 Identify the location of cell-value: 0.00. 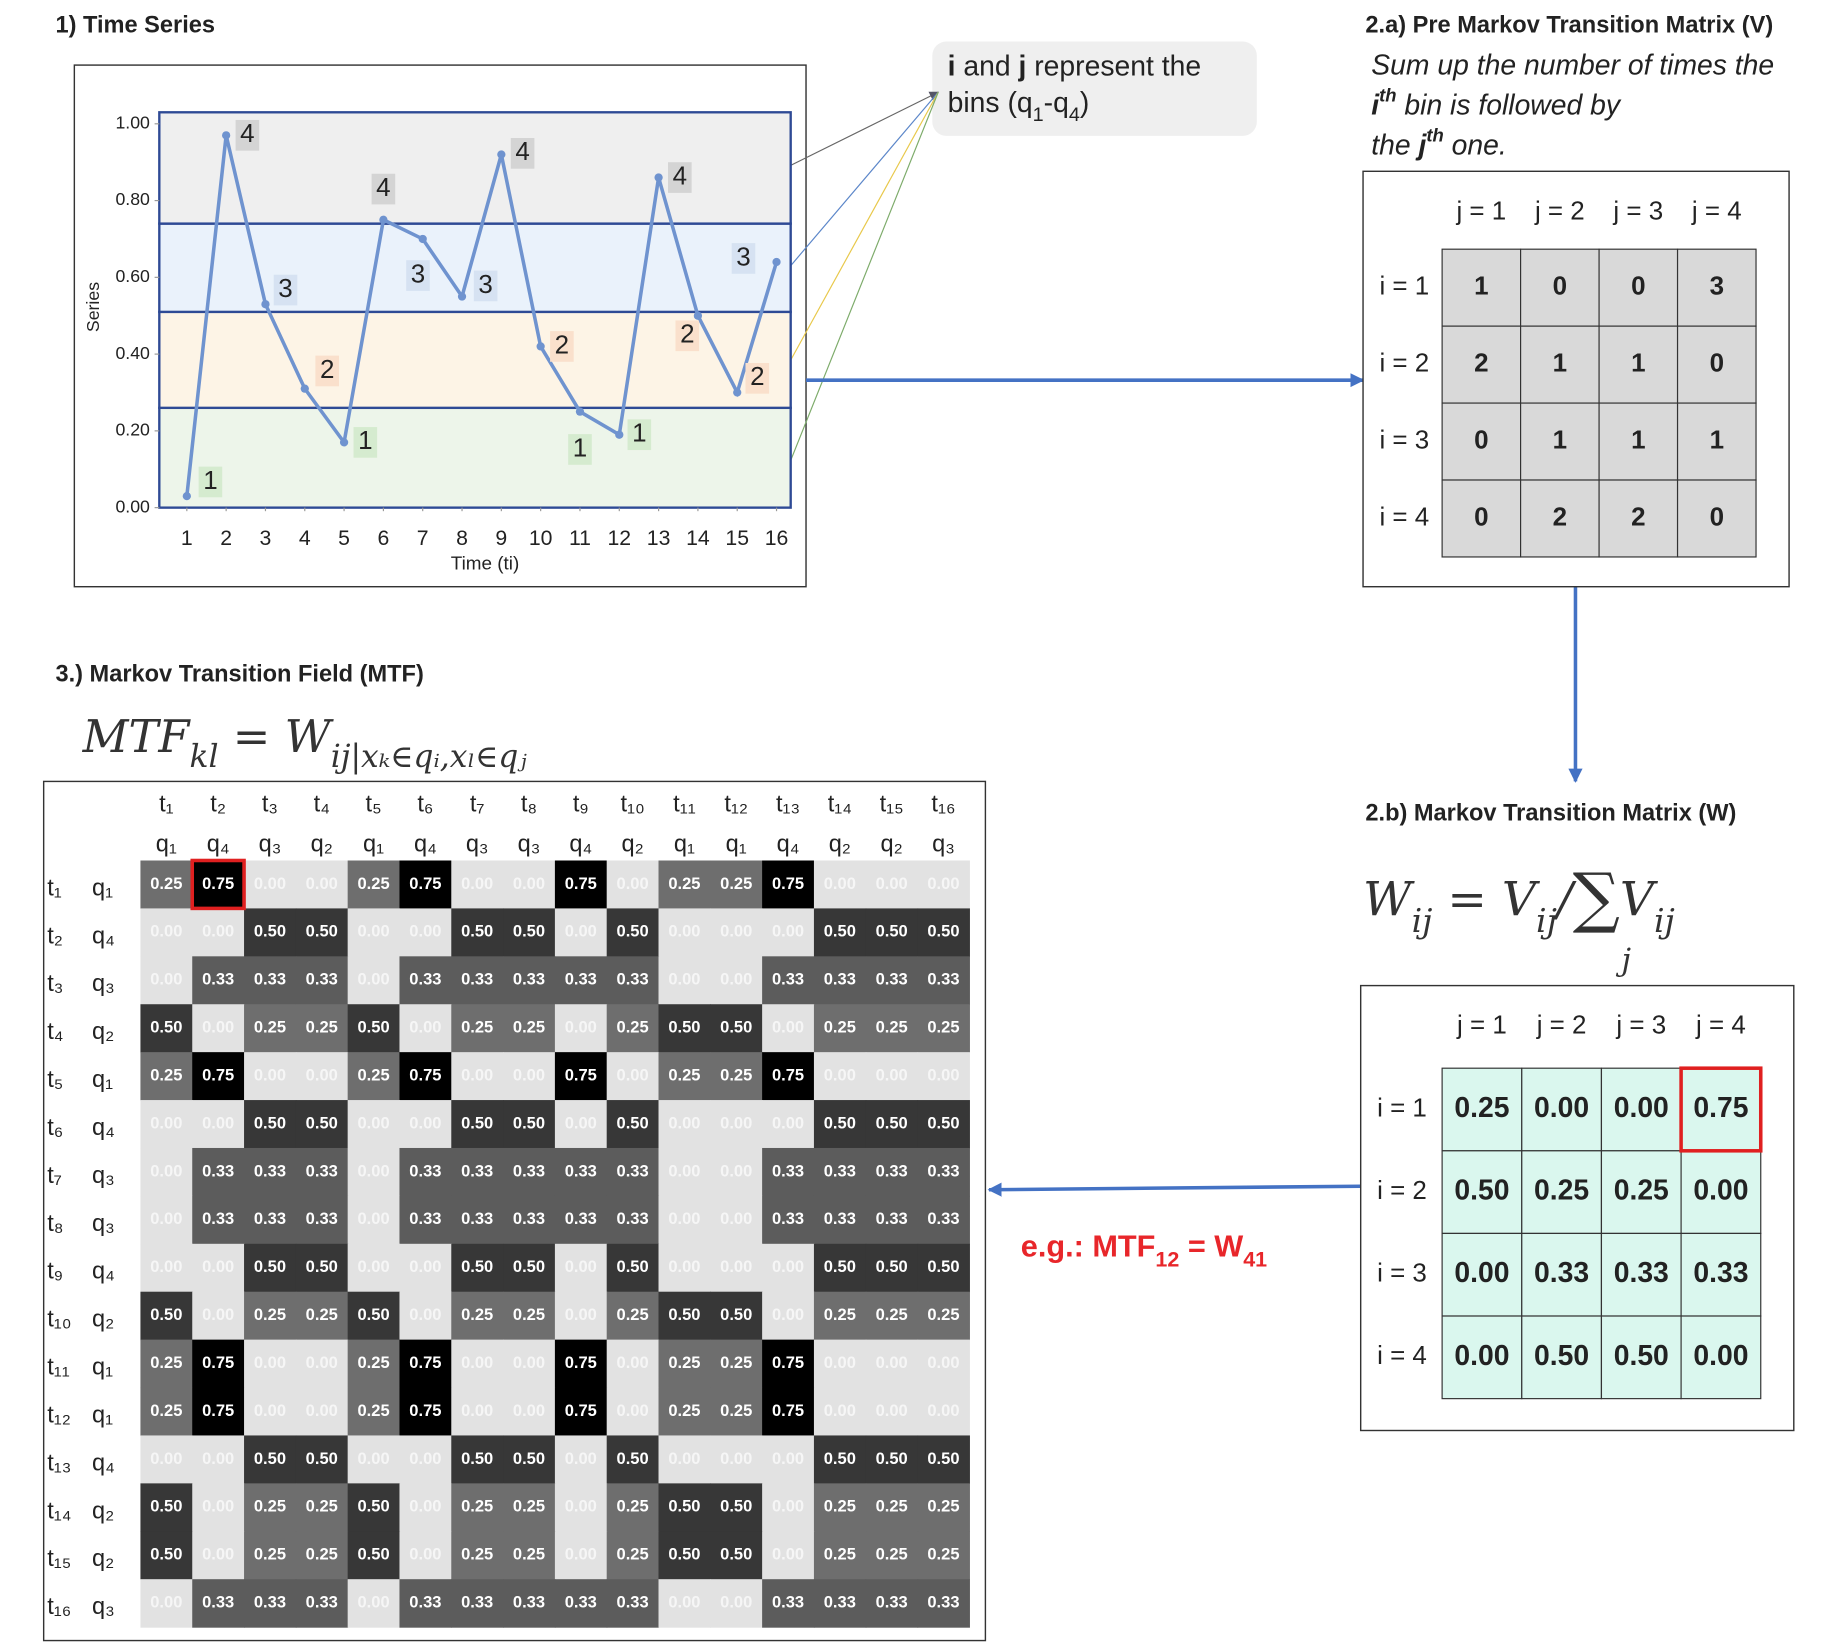
(1481, 1356).